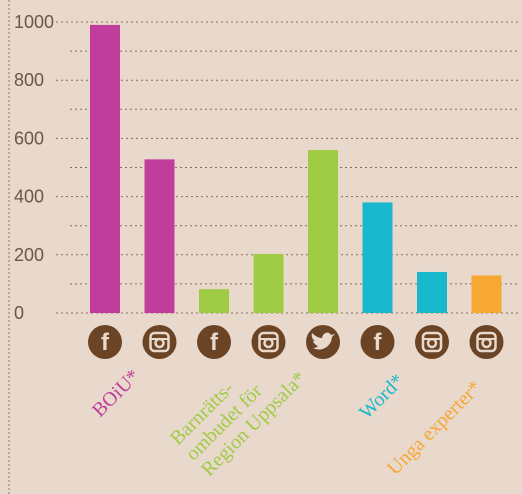  I want to click on left-border-dotted, so click(9, 247).